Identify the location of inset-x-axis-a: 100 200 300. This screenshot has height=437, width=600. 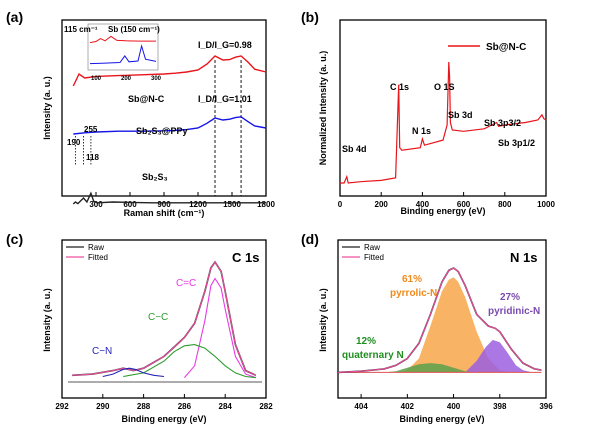
(126, 79).